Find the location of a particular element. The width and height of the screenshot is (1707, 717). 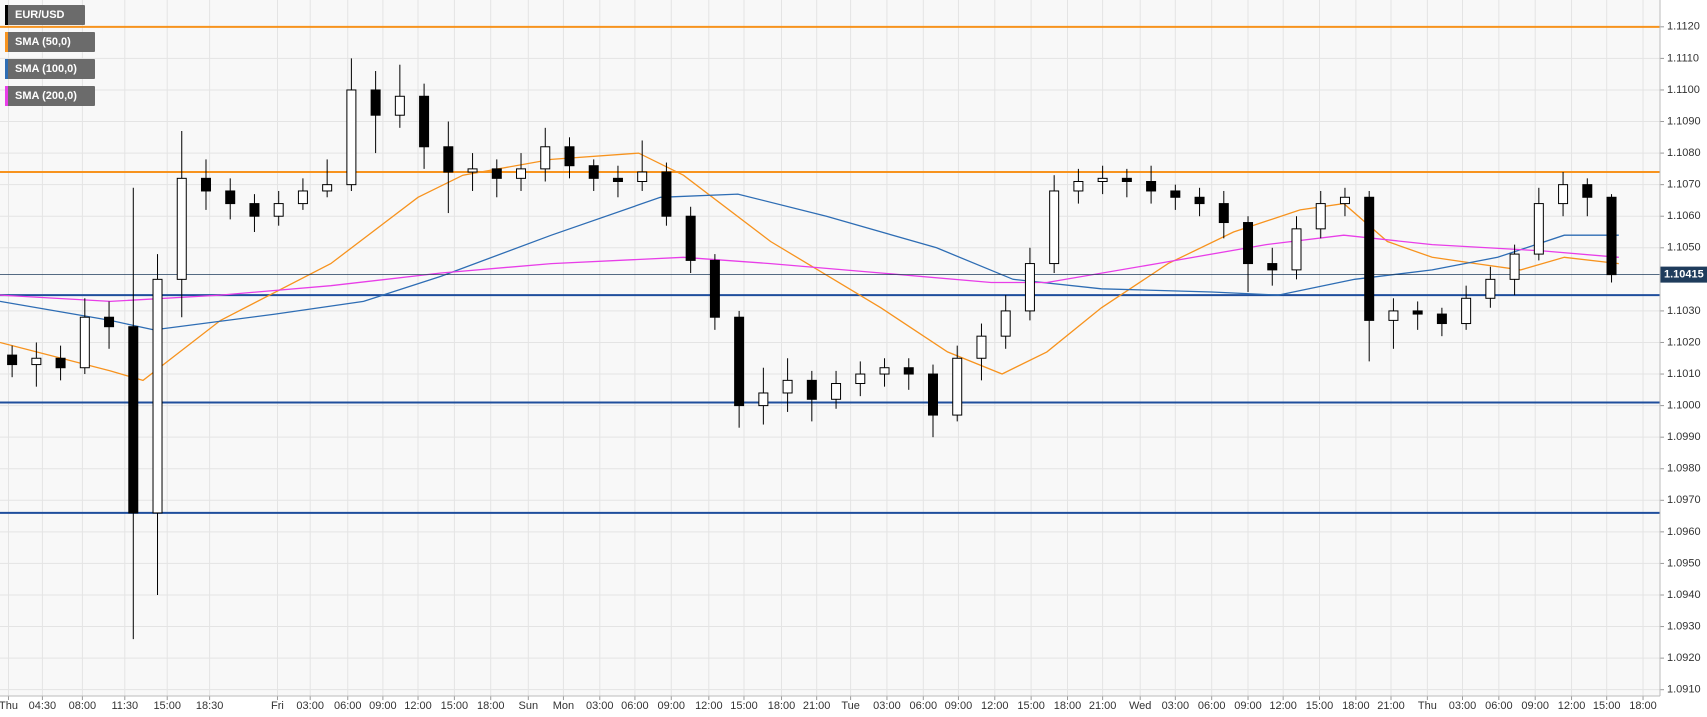

x-tick-label: Wed is located at coordinates (1140, 706).